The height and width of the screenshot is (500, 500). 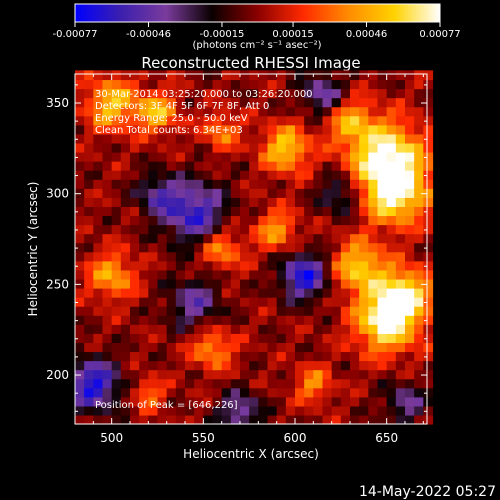 What do you see at coordinates (166, 405) in the screenshot?
I see `peak-position-label: Position of Peak = [646,226]` at bounding box center [166, 405].